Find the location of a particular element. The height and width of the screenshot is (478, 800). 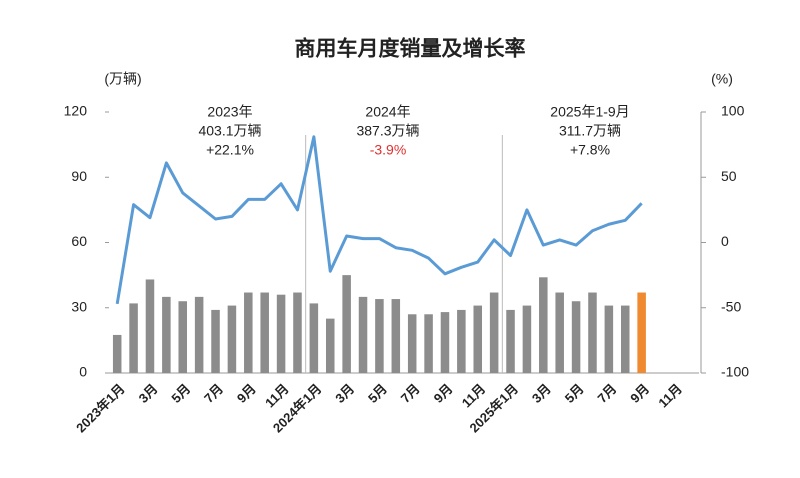

x-tick-label: 2023年1月 is located at coordinates (100, 408).